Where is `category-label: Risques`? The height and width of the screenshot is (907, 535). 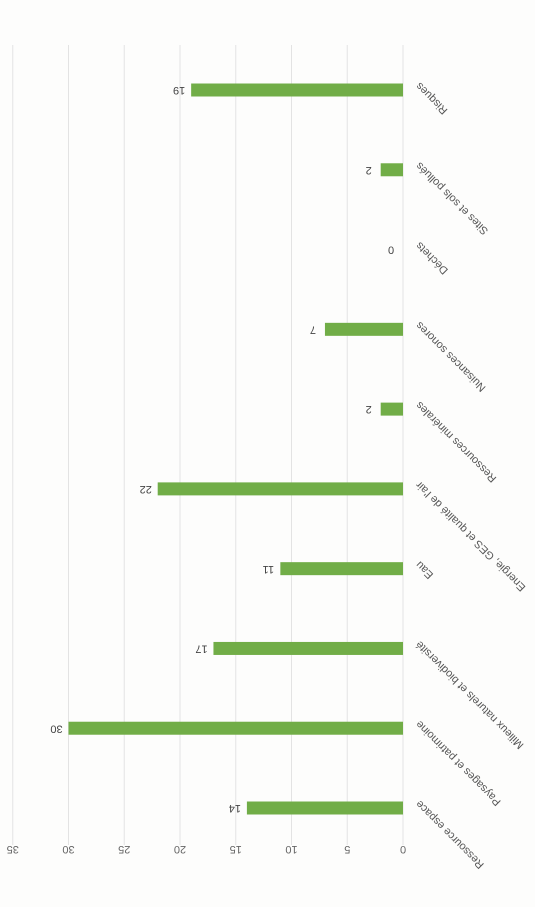
category-label: Risques is located at coordinates (431, 97).